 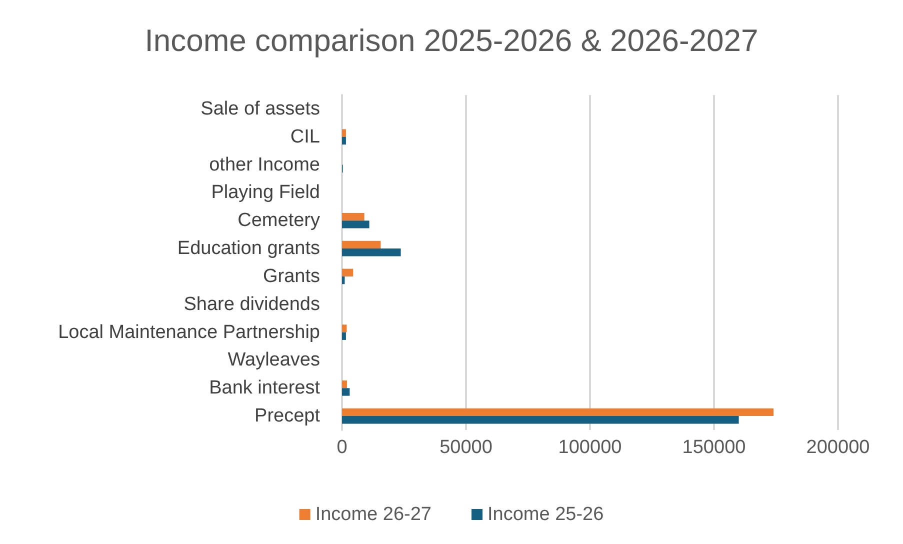 What do you see at coordinates (265, 388) in the screenshot?
I see `y-tick-label: Bank interest` at bounding box center [265, 388].